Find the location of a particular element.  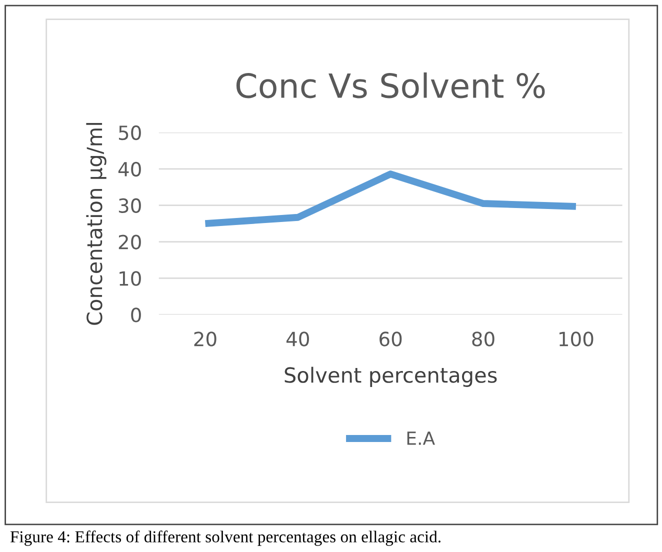

y-tick-label: 50 is located at coordinates (129, 132).